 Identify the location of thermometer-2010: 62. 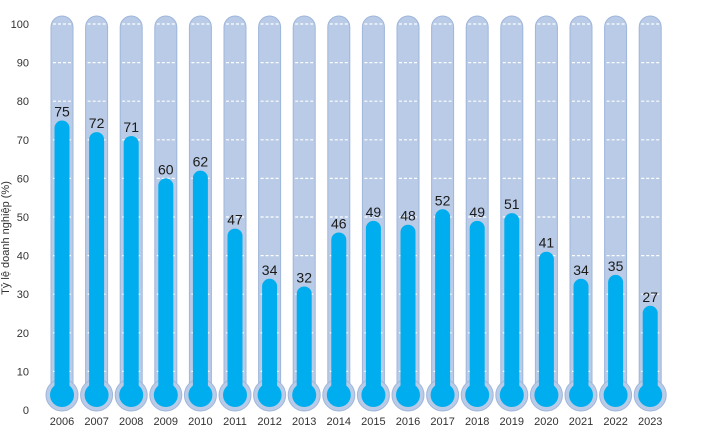
(200, 213).